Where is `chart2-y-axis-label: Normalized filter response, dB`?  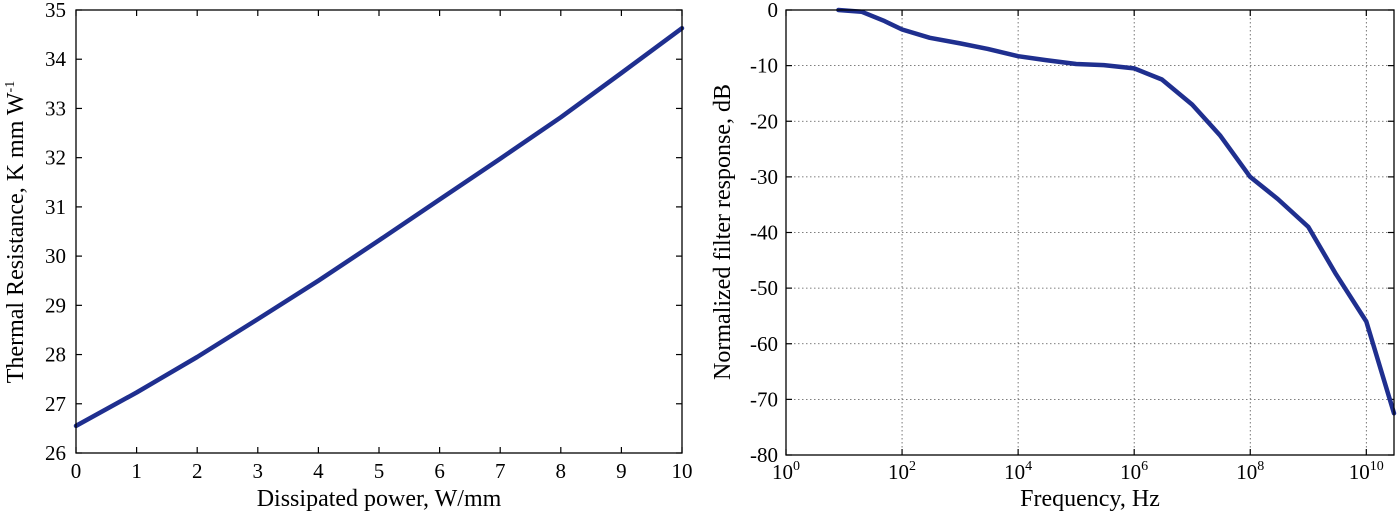 chart2-y-axis-label: Normalized filter response, dB is located at coordinates (723, 232).